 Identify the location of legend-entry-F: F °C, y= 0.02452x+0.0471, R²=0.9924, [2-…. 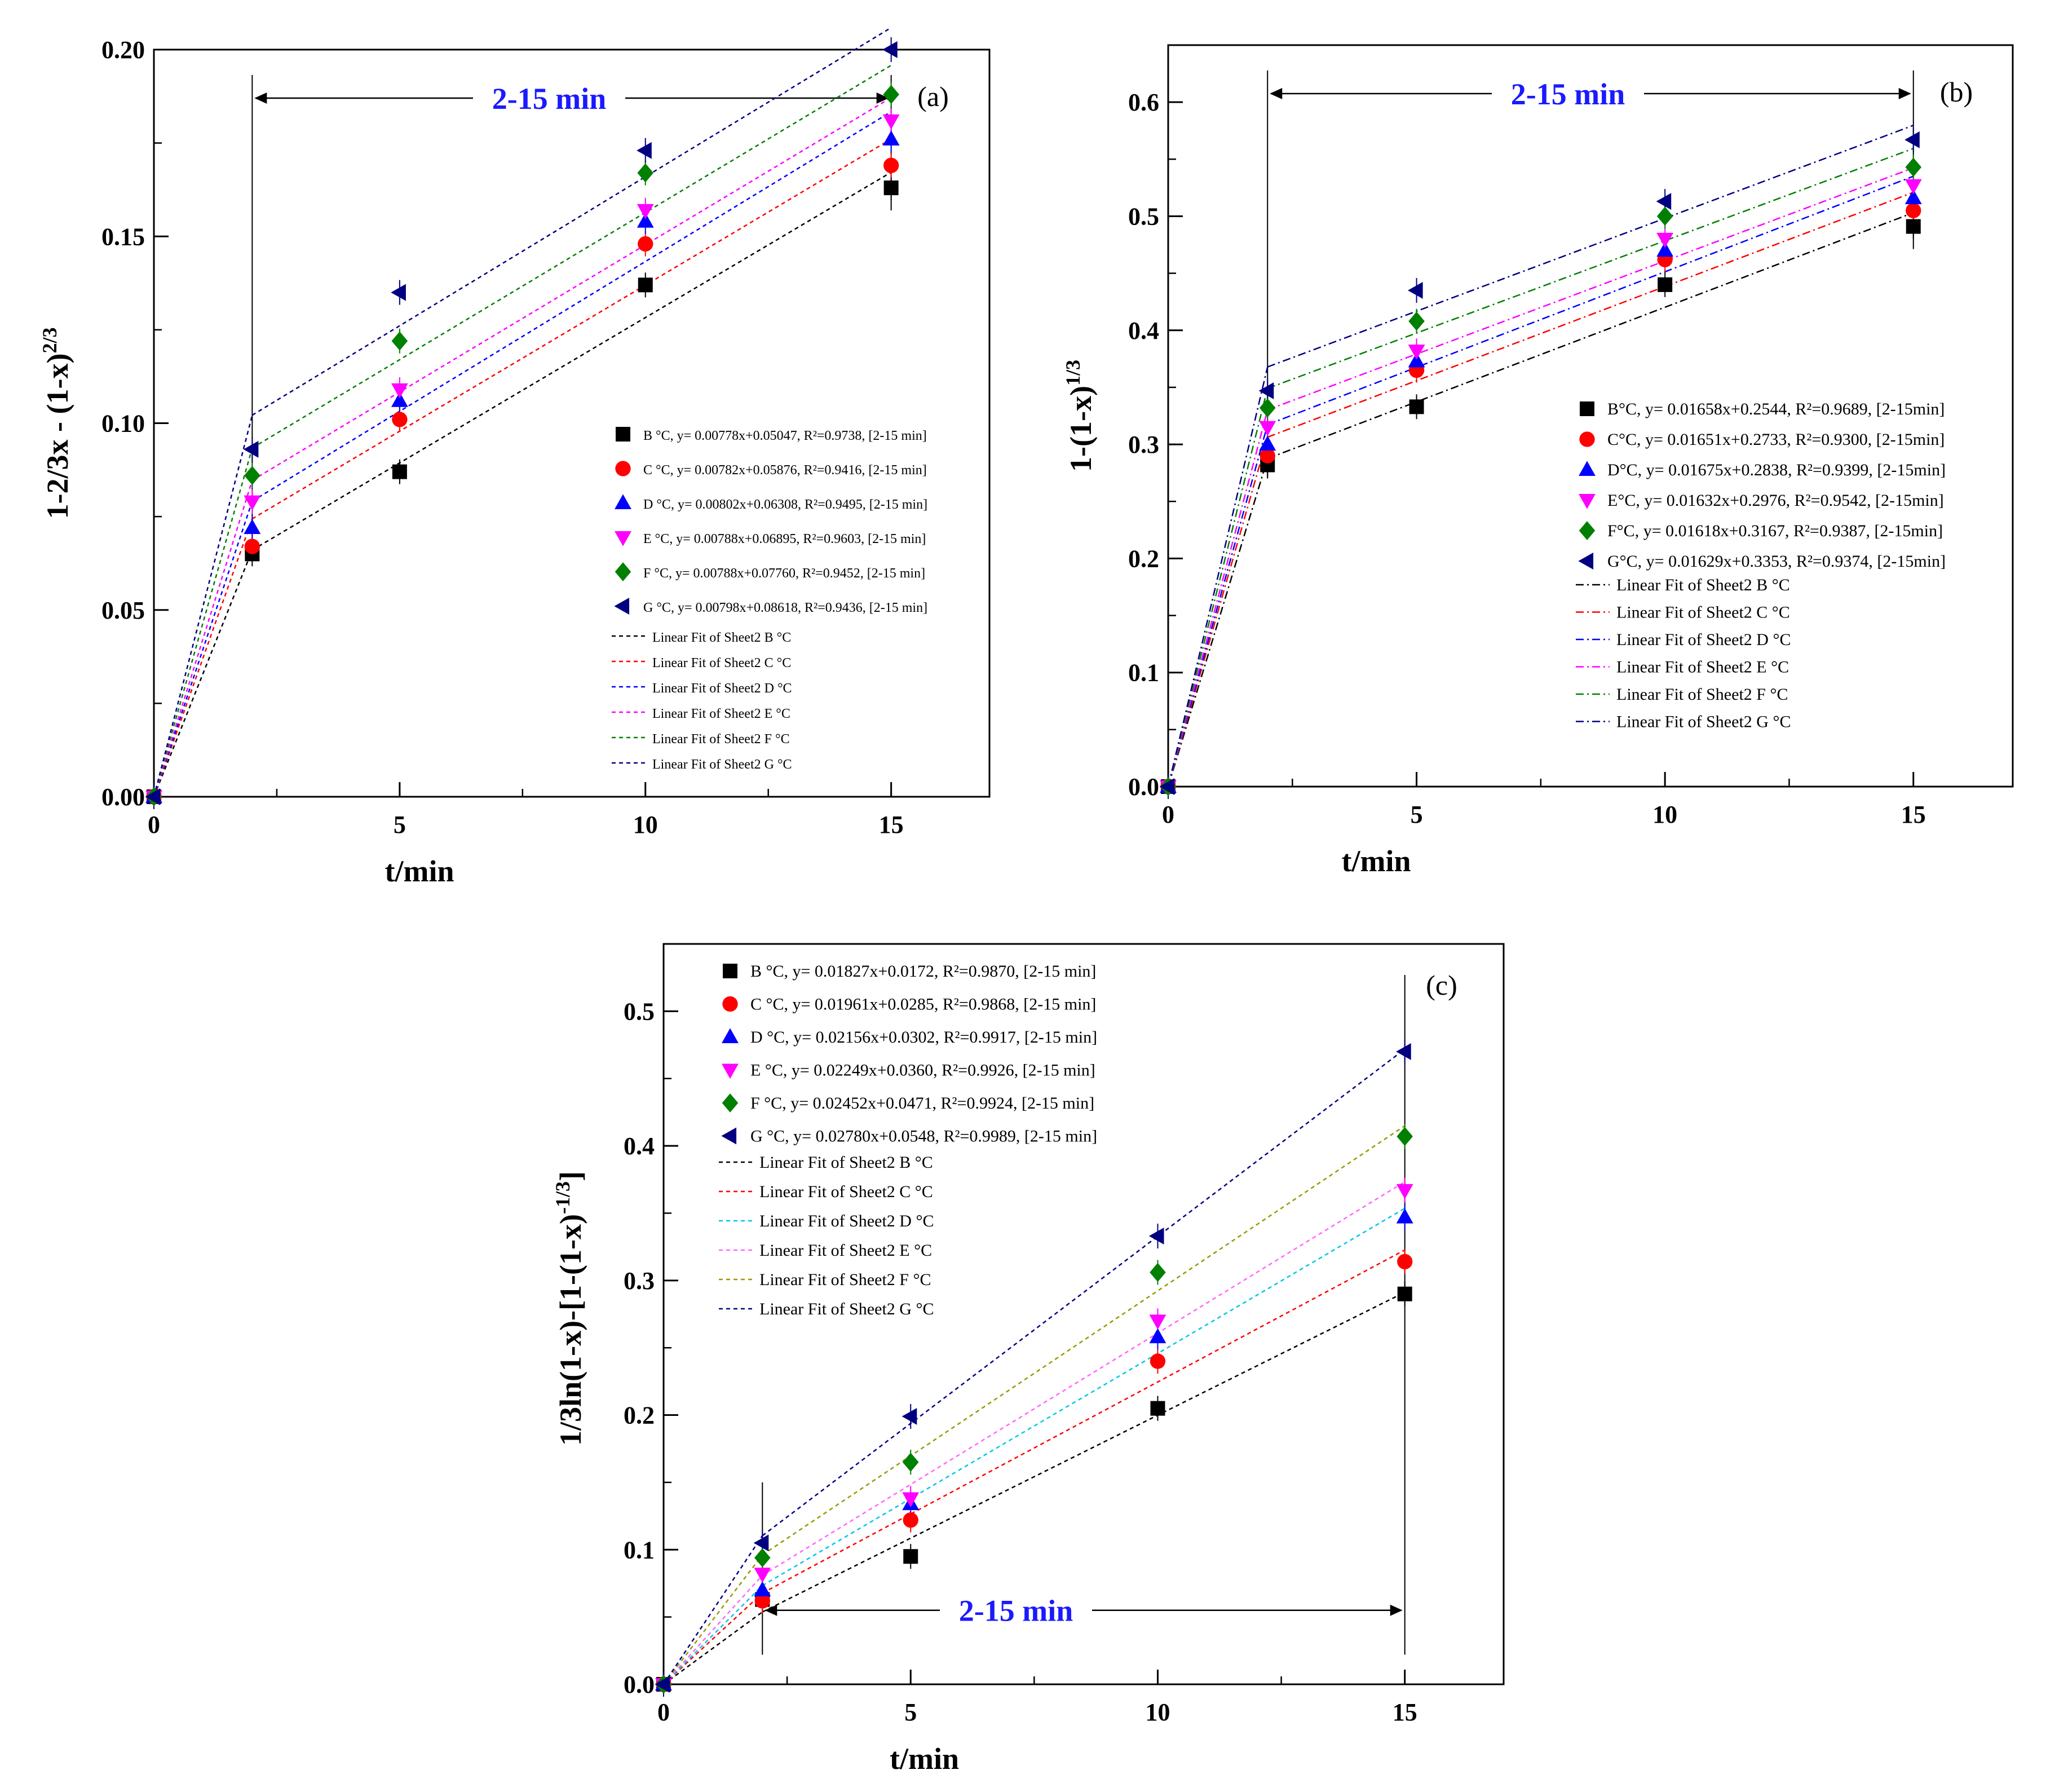
(922, 1103).